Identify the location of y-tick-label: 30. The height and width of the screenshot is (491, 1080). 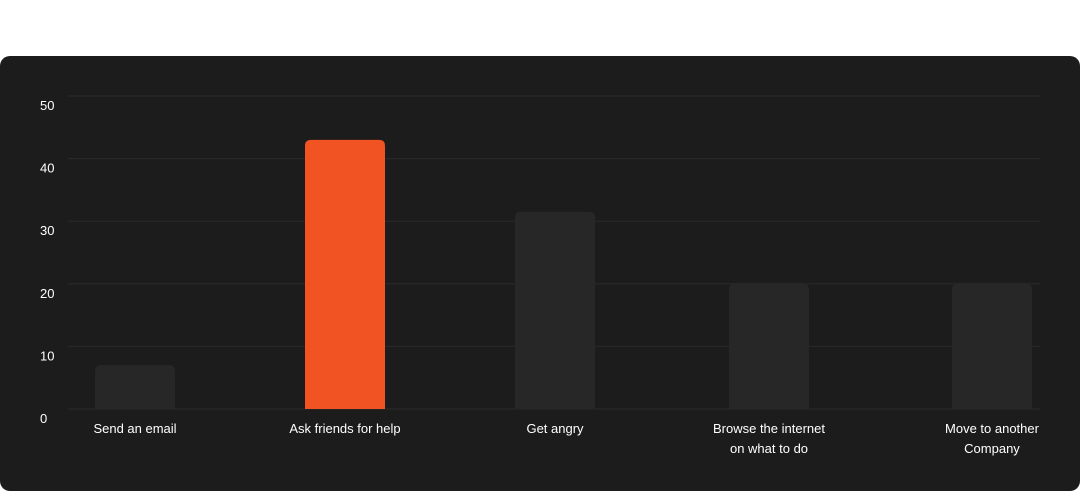
(47, 230).